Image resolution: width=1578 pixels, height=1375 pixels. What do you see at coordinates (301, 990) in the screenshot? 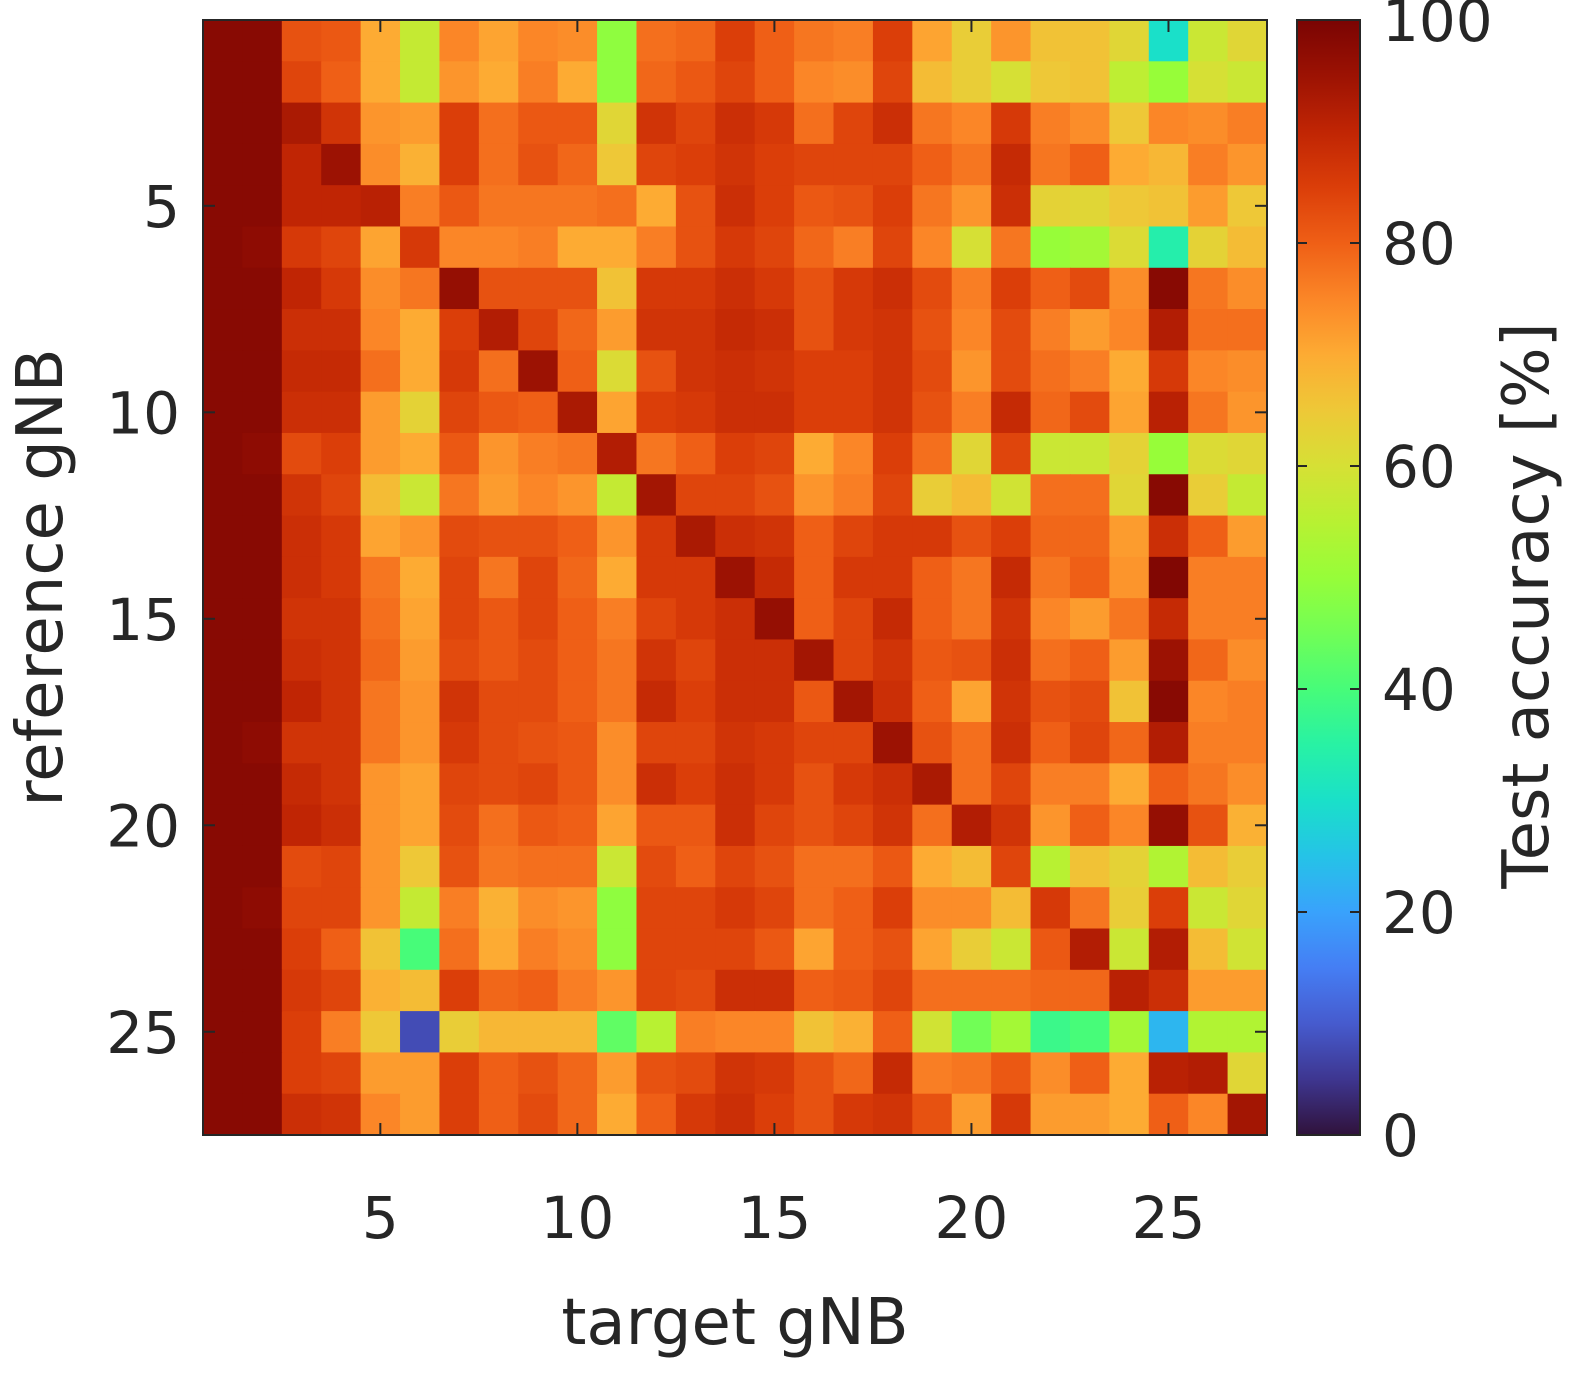
I see `heatmap-cell-r24-c3` at bounding box center [301, 990].